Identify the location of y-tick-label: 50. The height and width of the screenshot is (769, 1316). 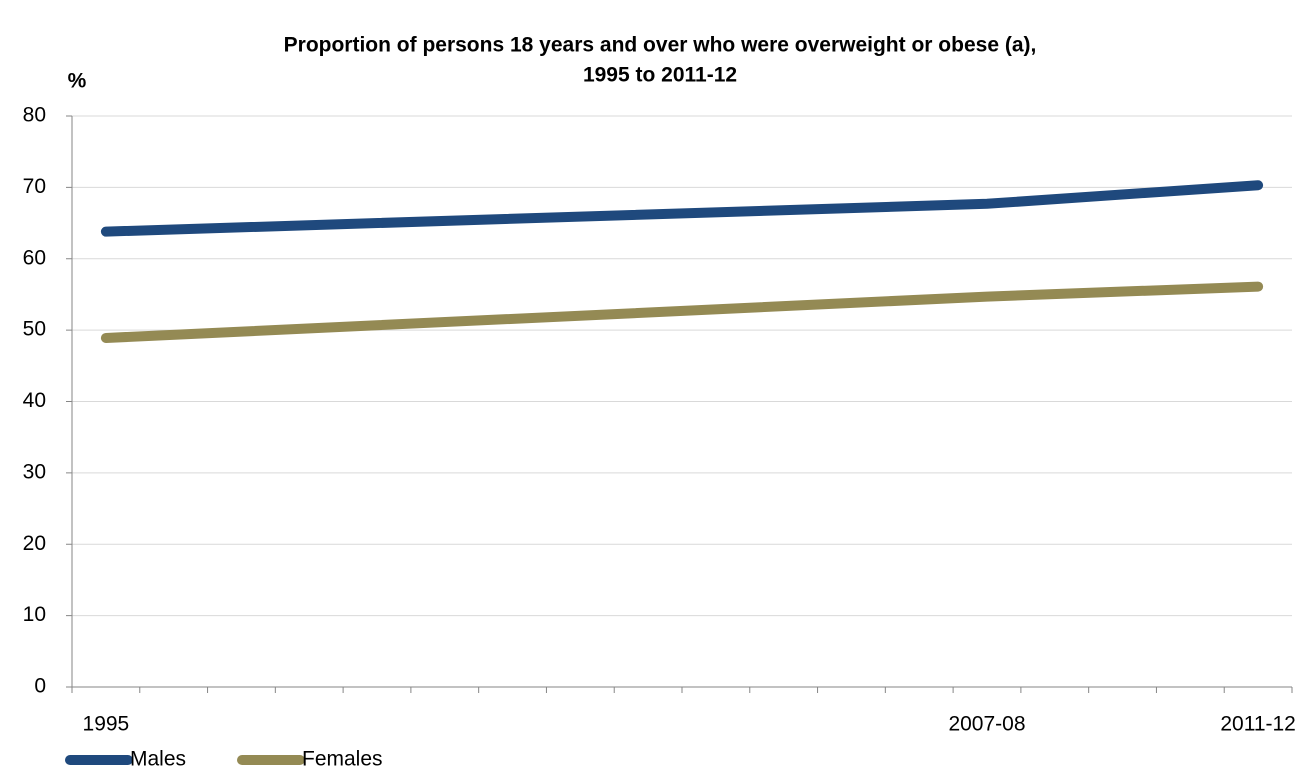
(34, 329).